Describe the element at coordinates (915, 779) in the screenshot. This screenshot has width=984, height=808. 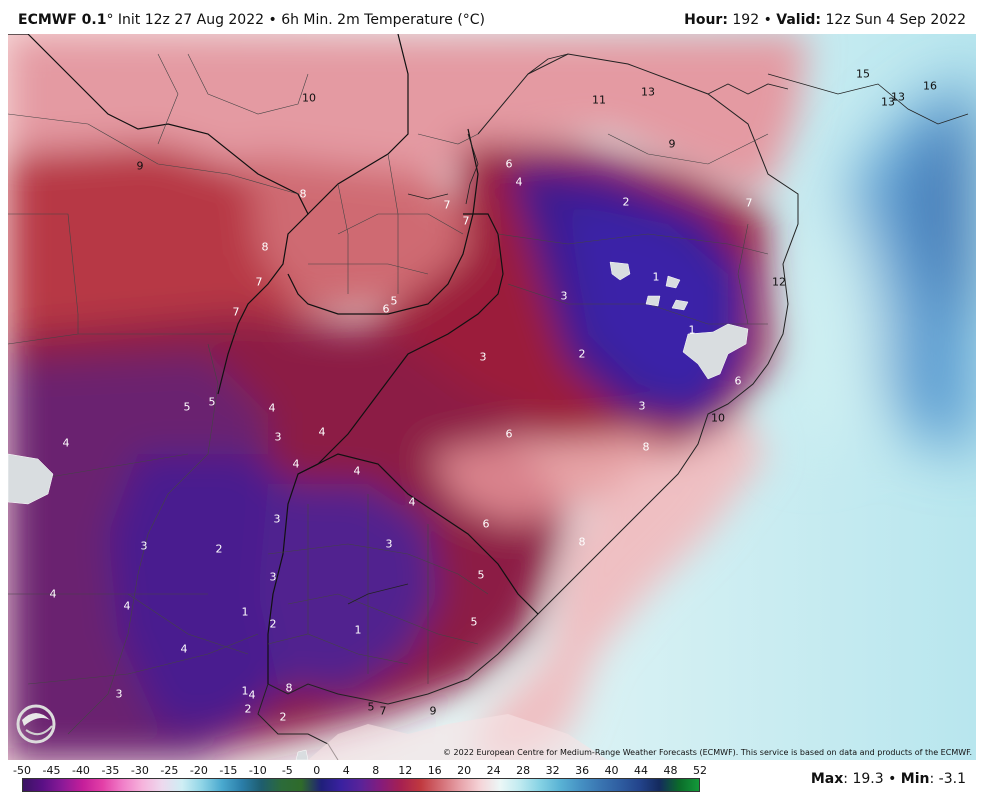
I see `min-label: Min` at that location.